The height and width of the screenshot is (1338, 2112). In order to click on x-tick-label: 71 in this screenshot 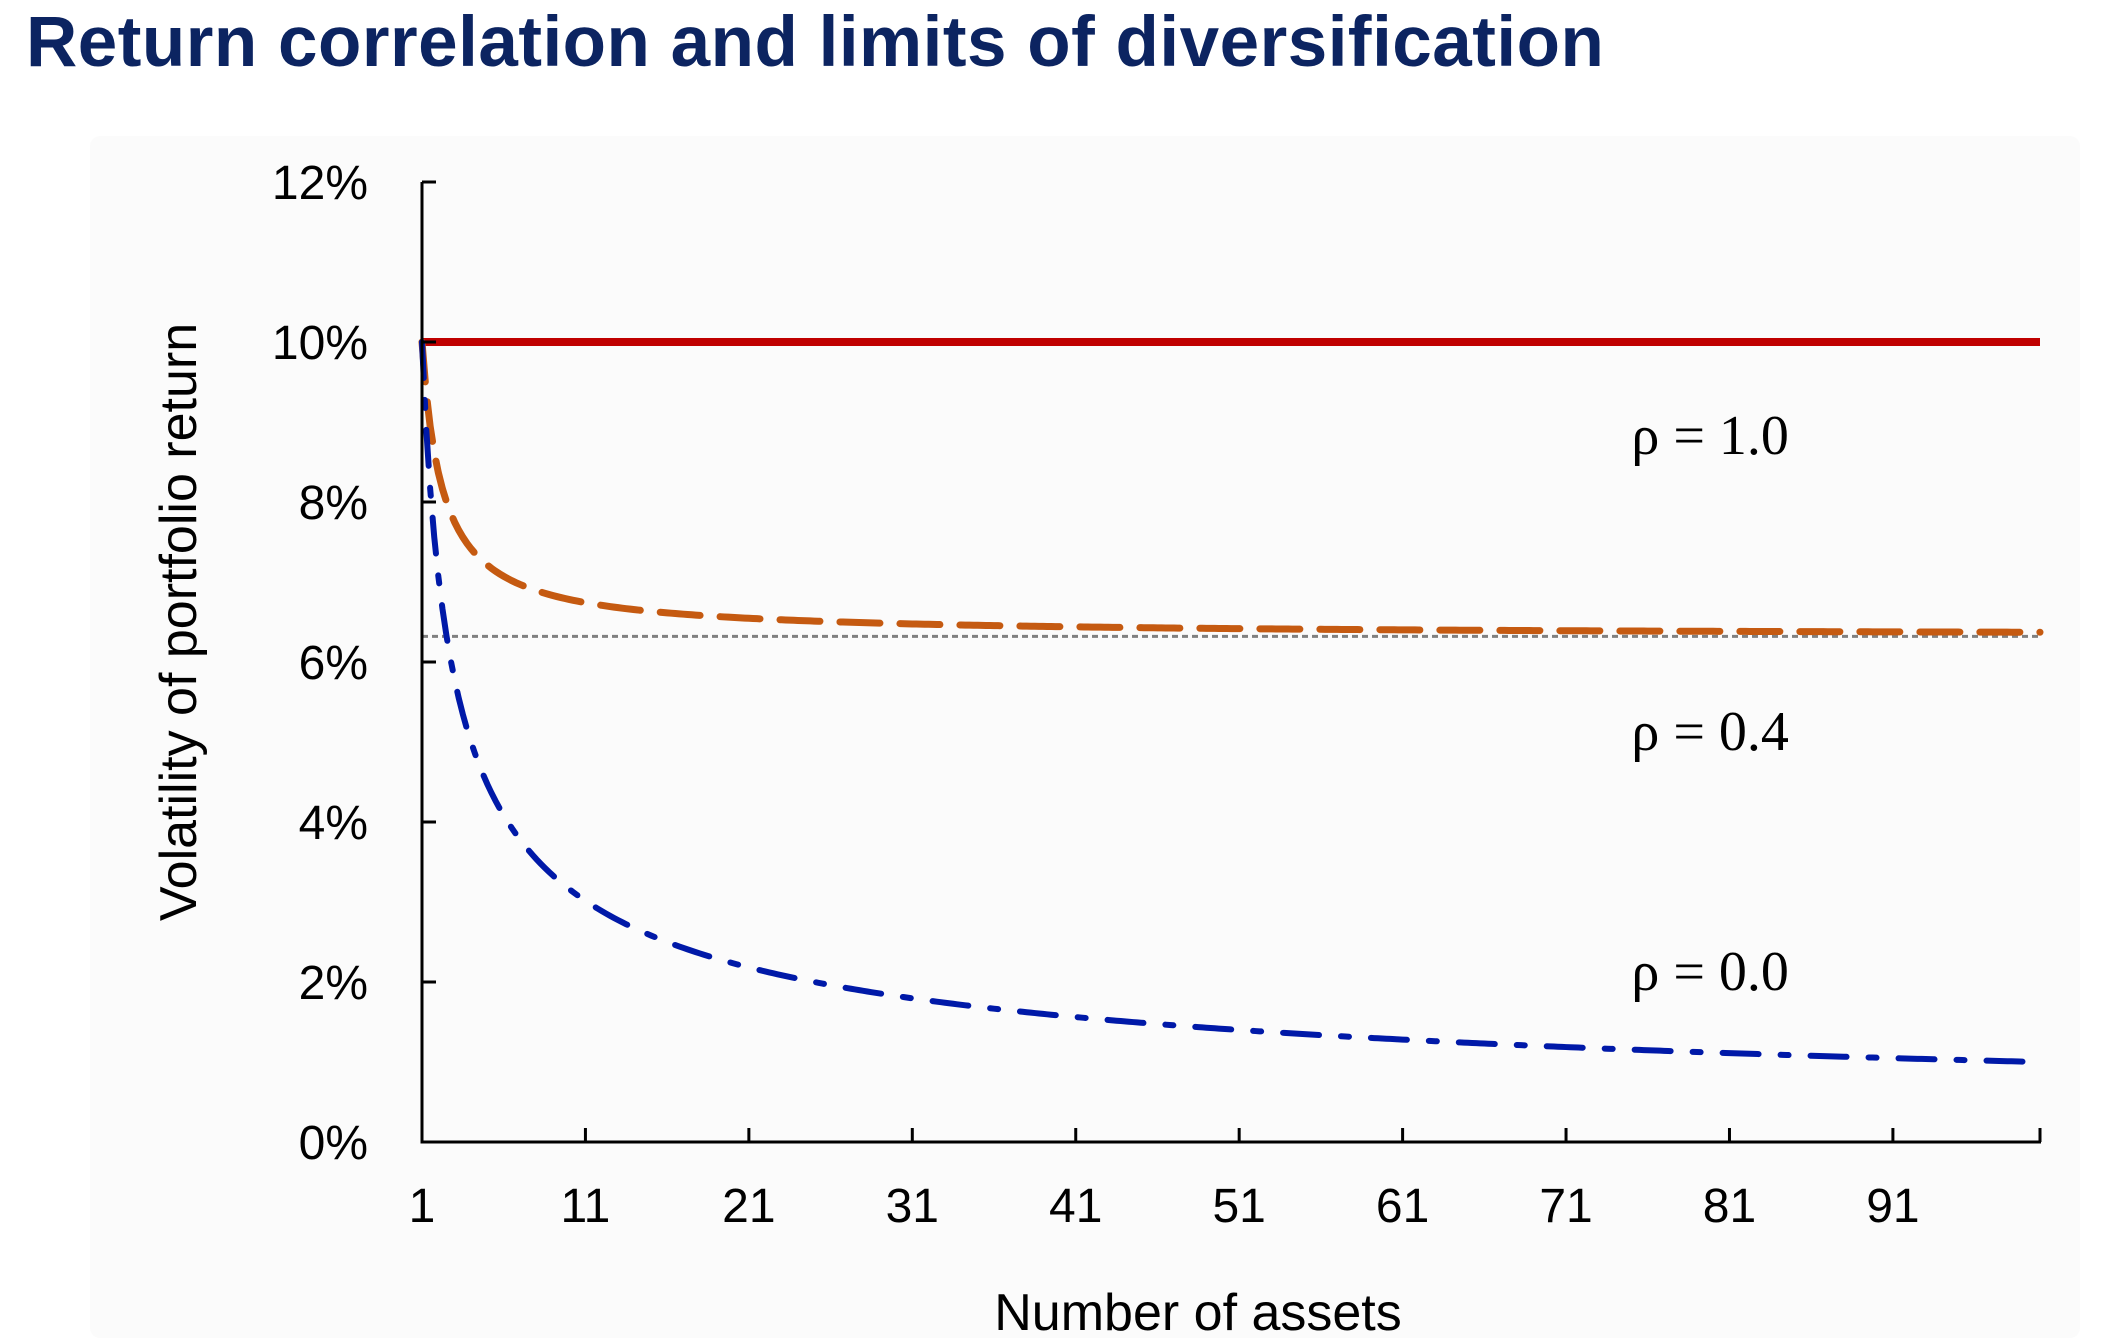, I will do `click(1565, 1206)`.